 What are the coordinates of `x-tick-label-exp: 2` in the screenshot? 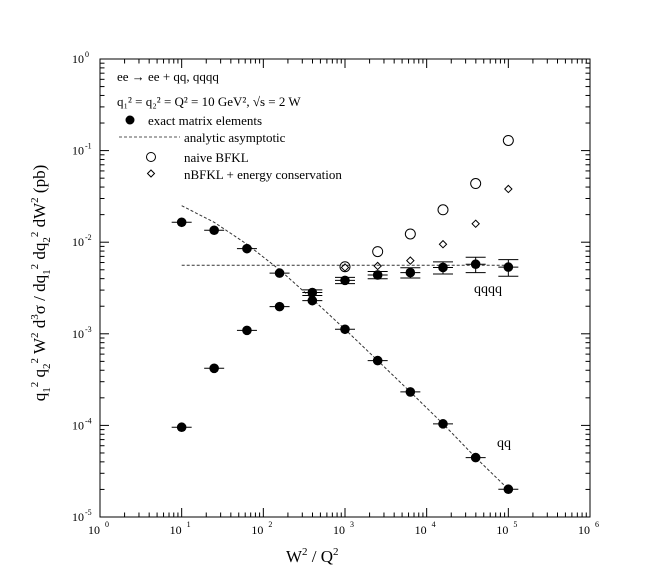 It's located at (270, 524).